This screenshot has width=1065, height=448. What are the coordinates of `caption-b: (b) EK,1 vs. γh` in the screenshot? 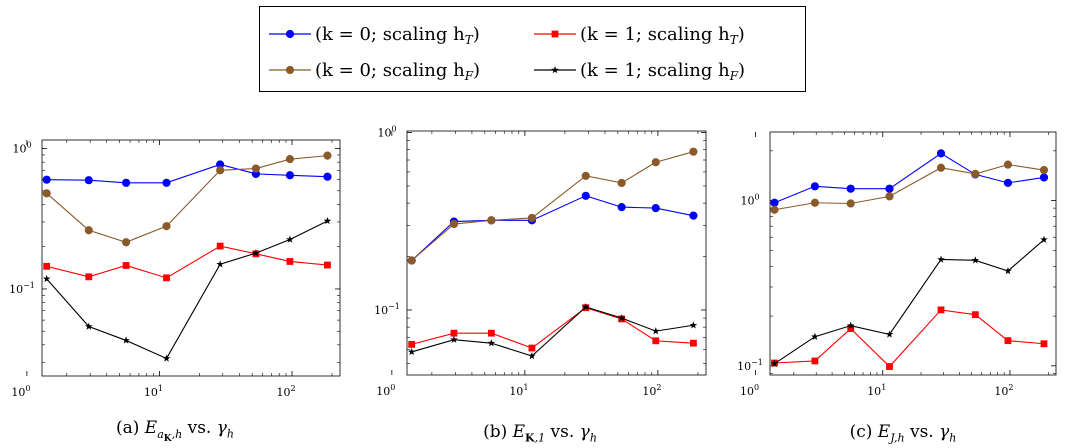 It's located at (540, 432).